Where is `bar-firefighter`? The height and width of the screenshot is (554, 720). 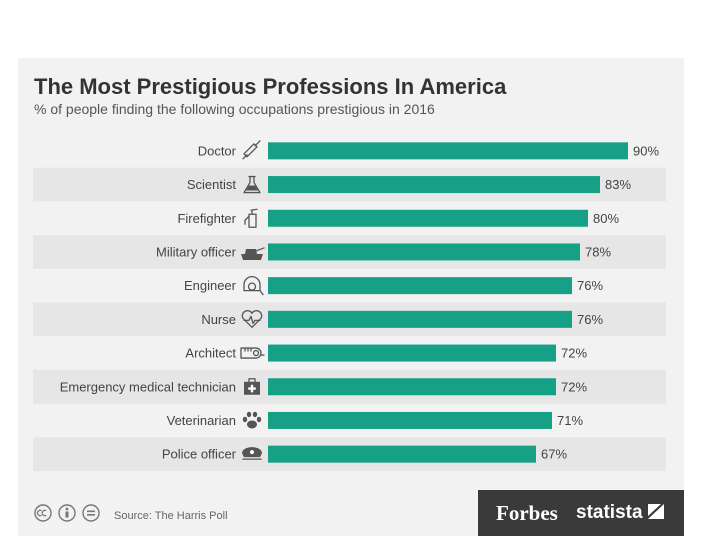
bar-firefighter is located at coordinates (428, 218).